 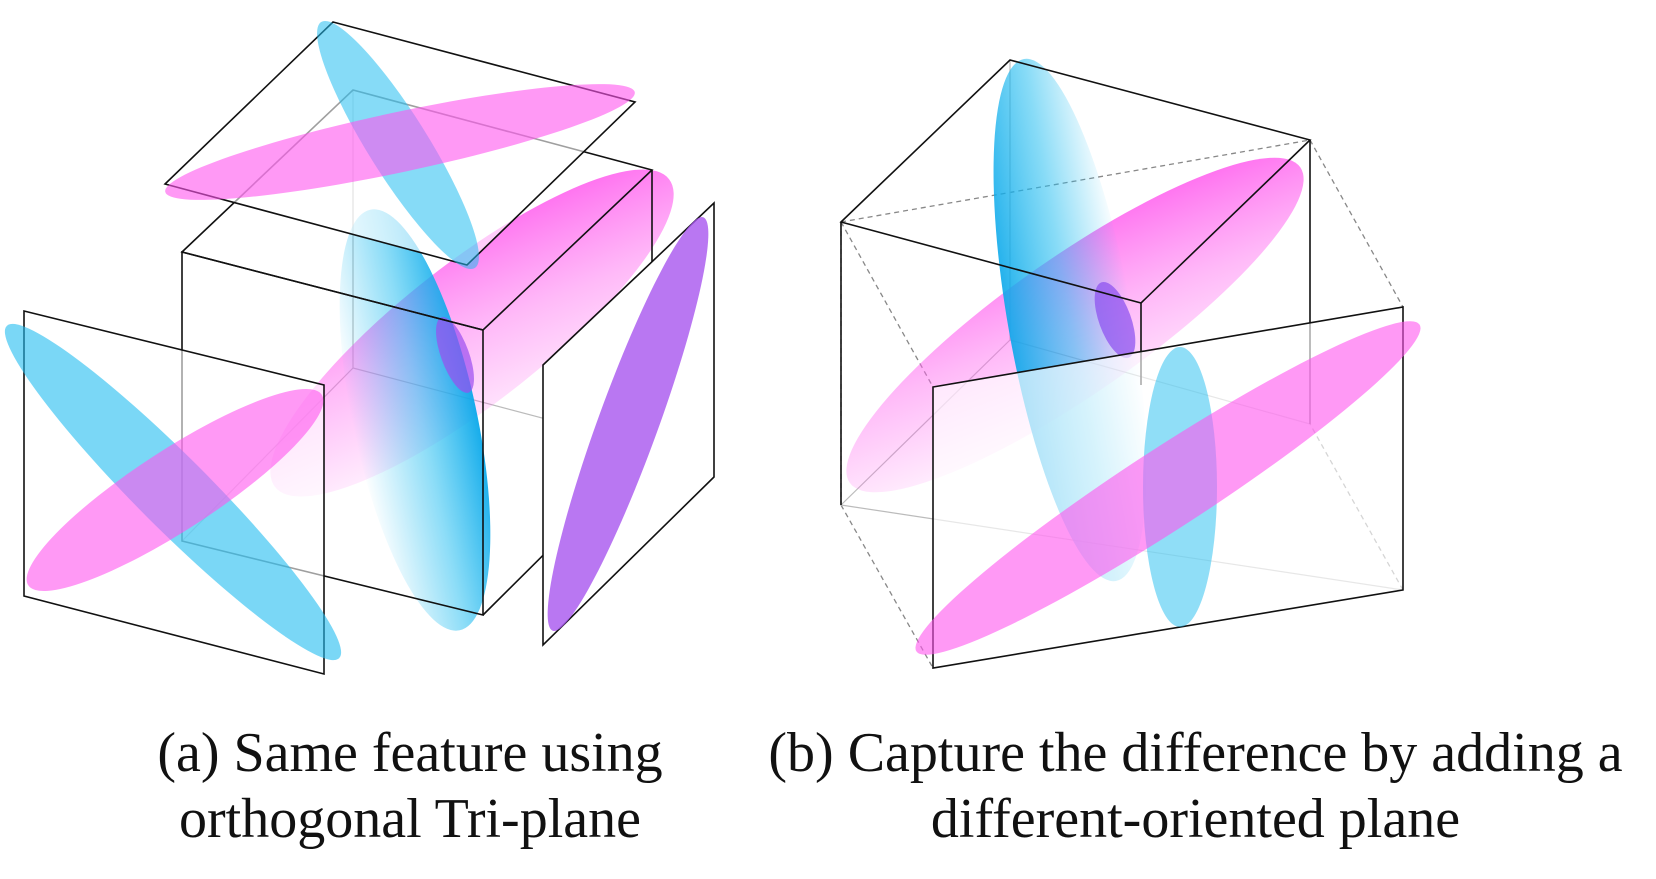 I want to click on caption-a-line1: (a) Same feature using, so click(x=410, y=753).